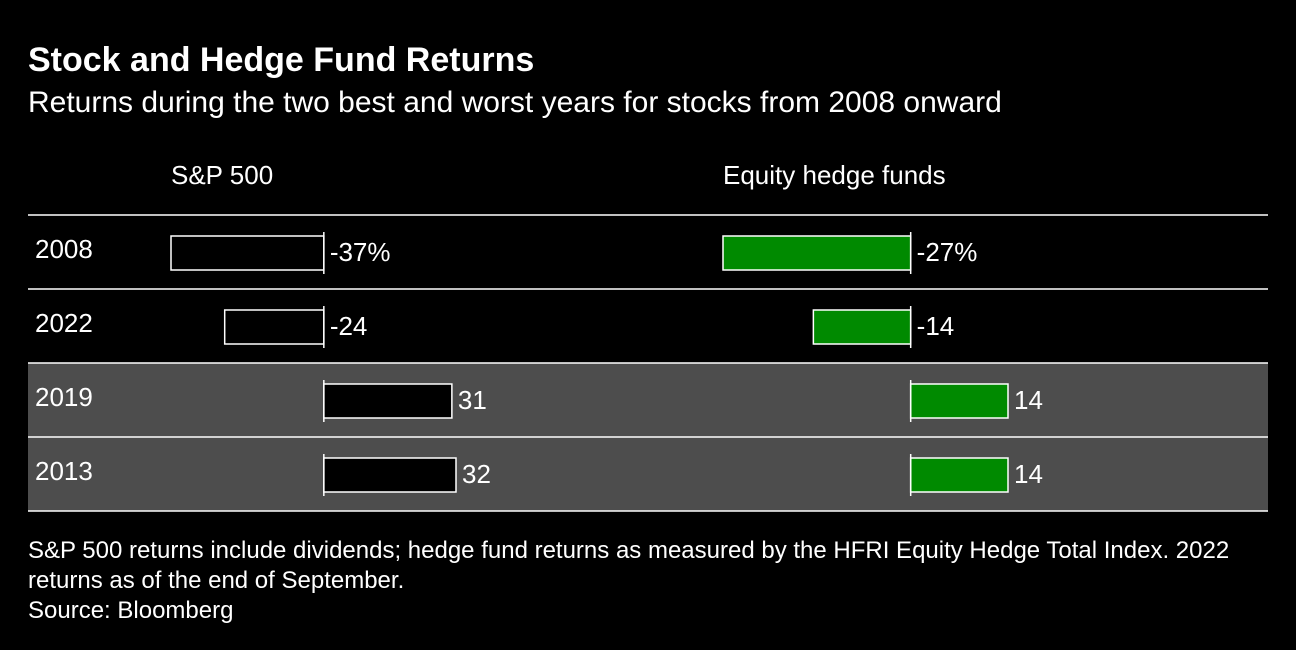  What do you see at coordinates (281, 60) in the screenshot?
I see `chart-title: Stock and Hedge Fund Returns` at bounding box center [281, 60].